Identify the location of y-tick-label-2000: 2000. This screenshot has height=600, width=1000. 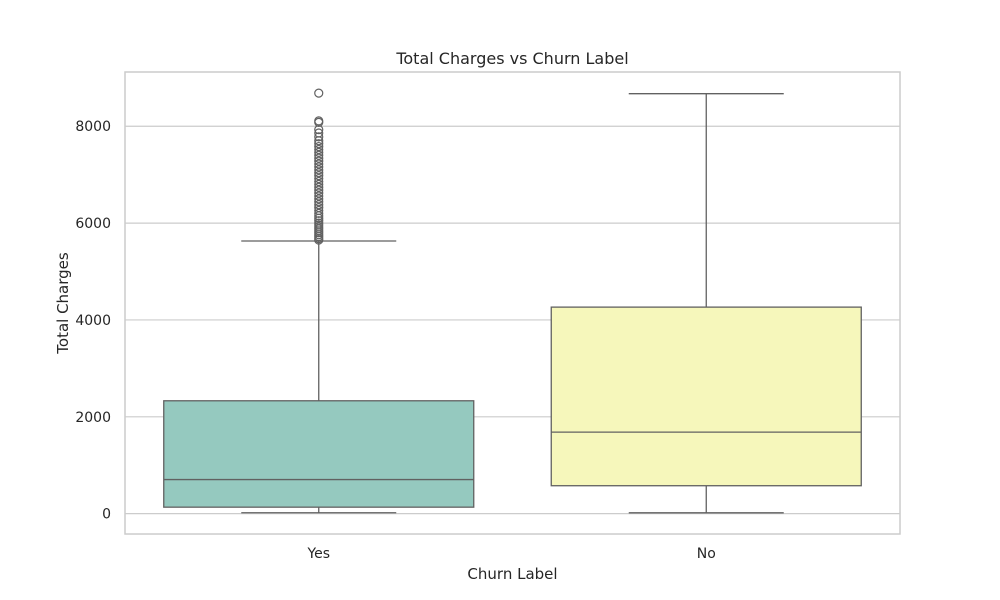
(93, 418).